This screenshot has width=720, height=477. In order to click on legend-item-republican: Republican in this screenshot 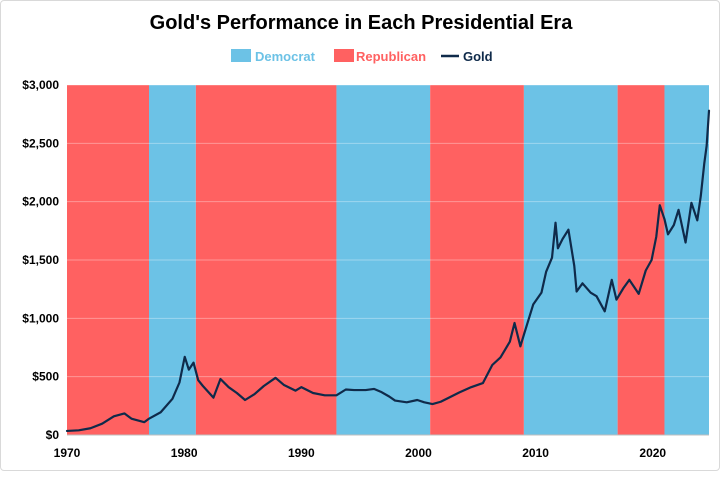, I will do `click(380, 56)`.